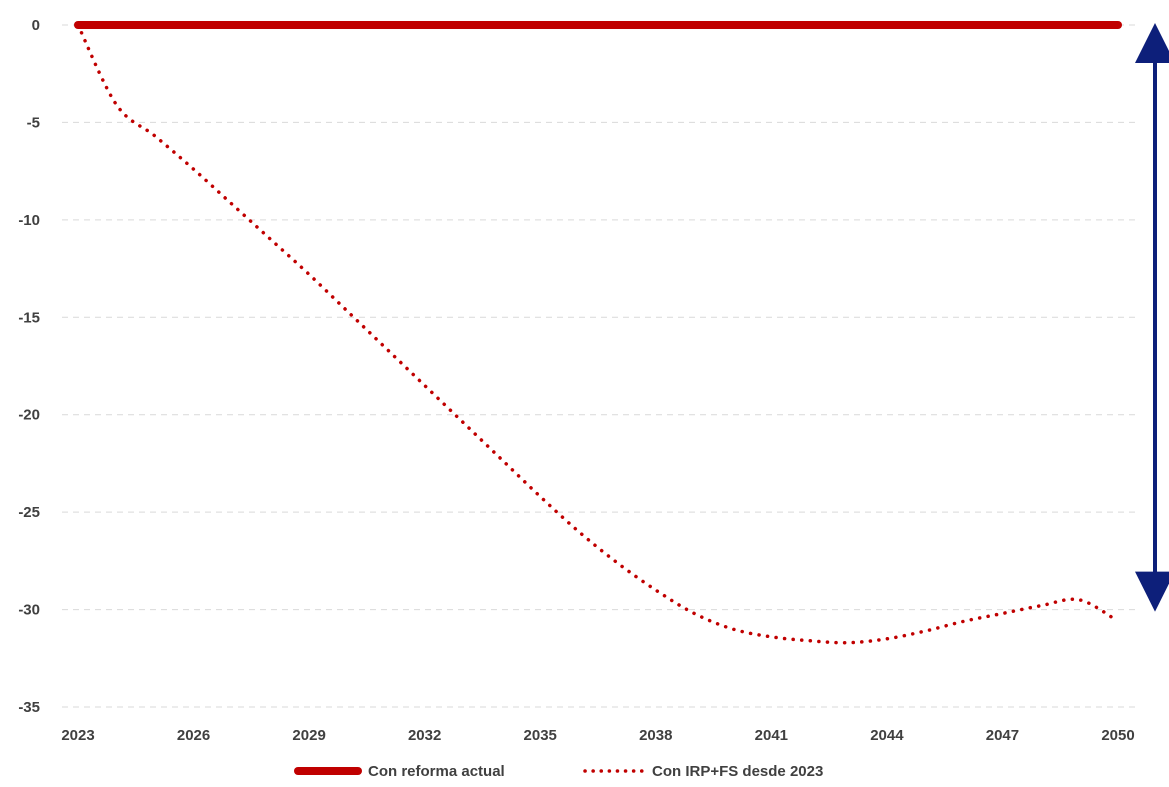  What do you see at coordinates (1117, 735) in the screenshot?
I see `x-tick-label: 2050` at bounding box center [1117, 735].